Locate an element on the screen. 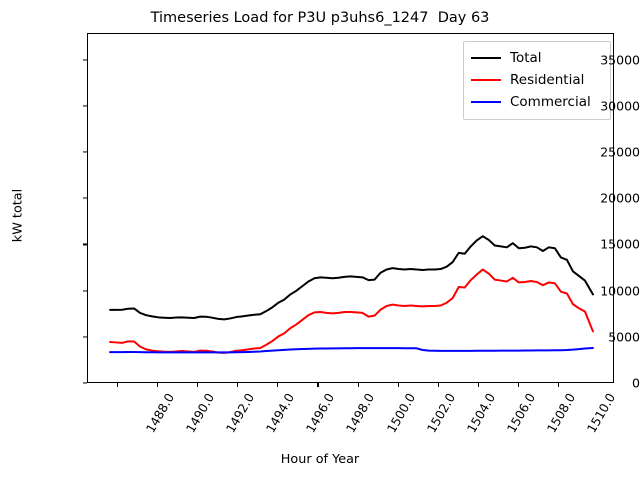 This screenshot has width=640, height=480. chart-legend: Total Residential Commercial is located at coordinates (537, 80).